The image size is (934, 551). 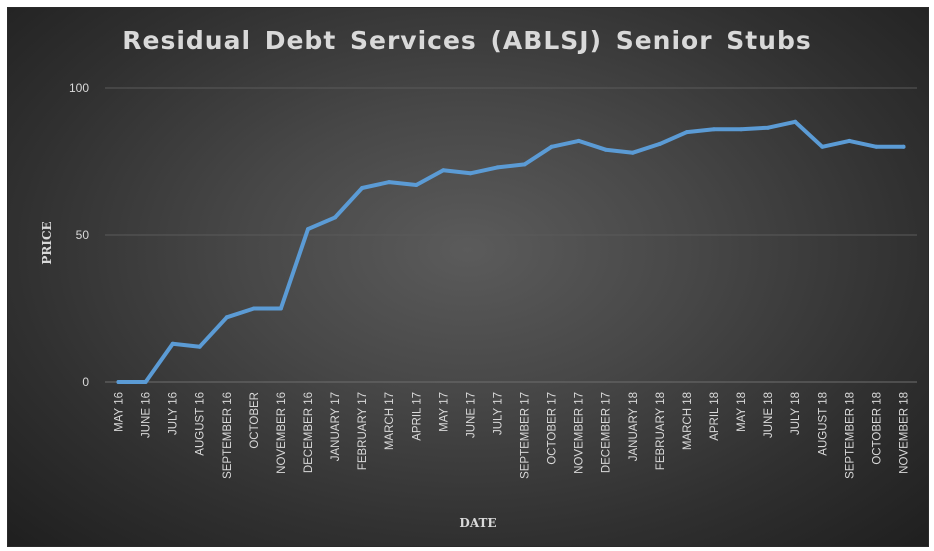 What do you see at coordinates (228, 435) in the screenshot?
I see `x-tick-label: SEPTEMBER 16` at bounding box center [228, 435].